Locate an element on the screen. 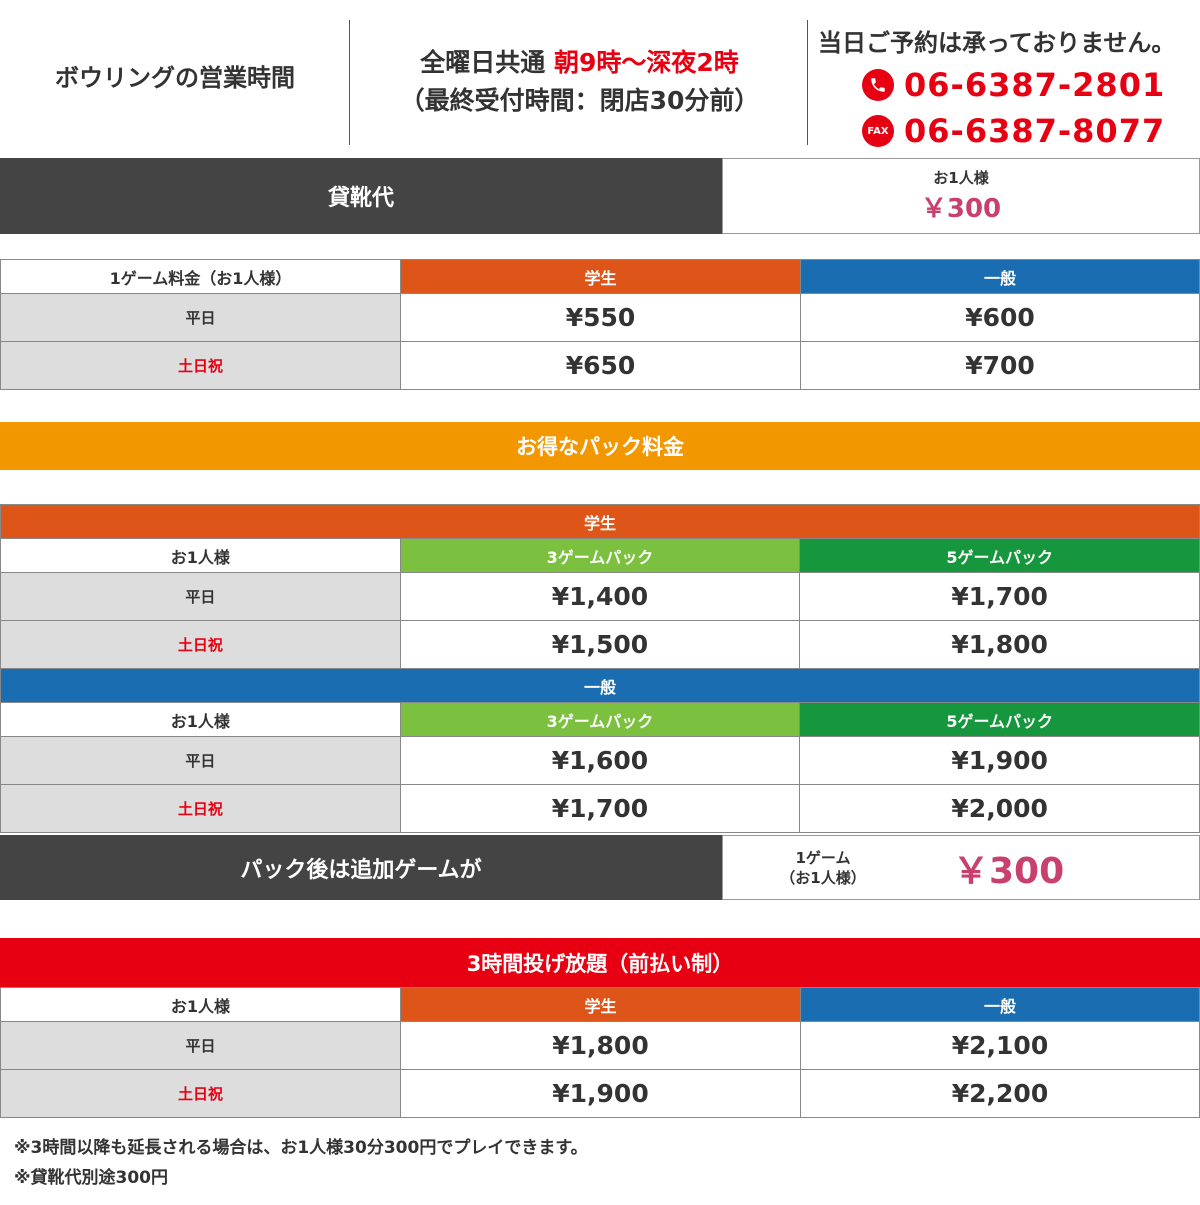 This screenshot has height=1205, width=1200. shoe-rental-label: 貸靴代 is located at coordinates (361, 196).